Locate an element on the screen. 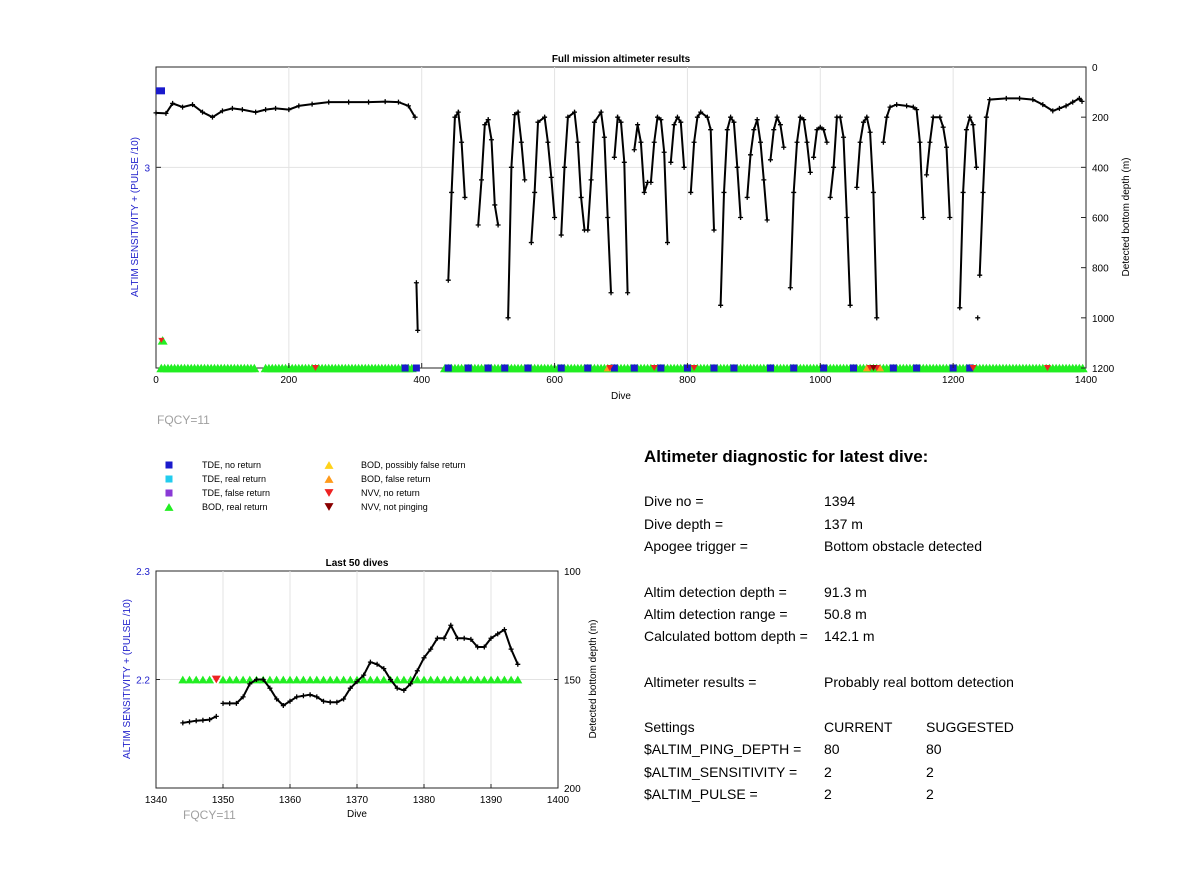 The image size is (1200, 885). legend-label: TDE, false return is located at coordinates (236, 493).